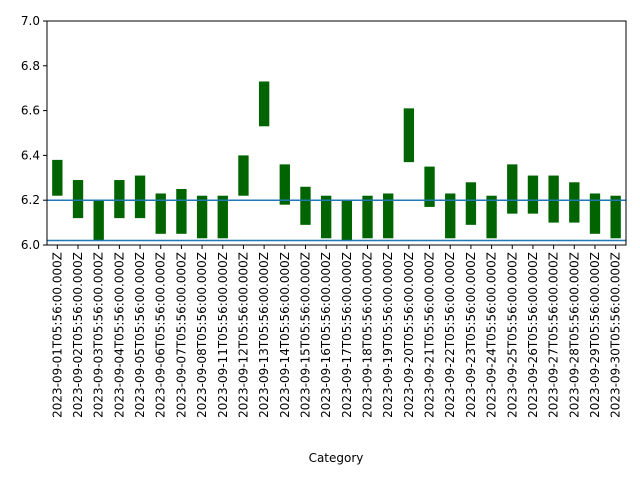 This screenshot has height=484, width=640. What do you see at coordinates (243, 335) in the screenshot?
I see `x-tick-label: 2023-09-12T05:56:00.000Z` at bounding box center [243, 335].